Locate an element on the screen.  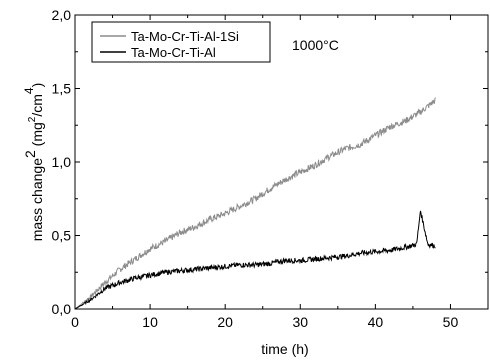
y-axis-title: mass change2 (mg2/cm4) is located at coordinates (33, 162).